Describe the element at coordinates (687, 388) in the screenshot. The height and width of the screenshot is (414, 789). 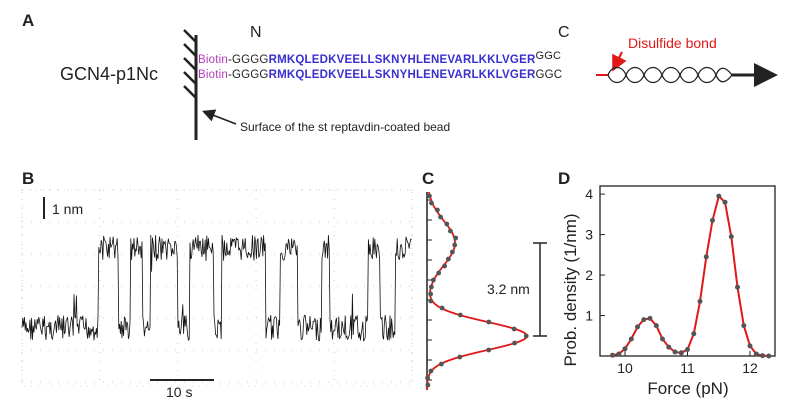
I see `x-axis-label: Force (pN)` at that location.